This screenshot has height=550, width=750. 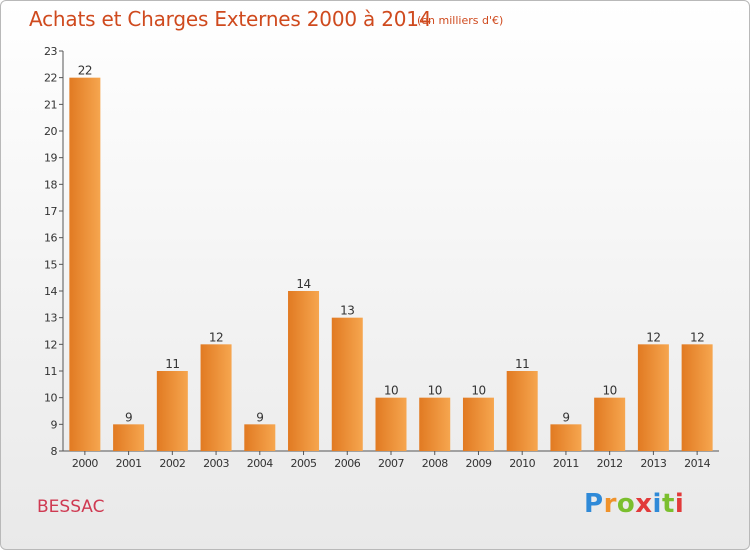 I want to click on x-tick-label: 2001, so click(x=129, y=463).